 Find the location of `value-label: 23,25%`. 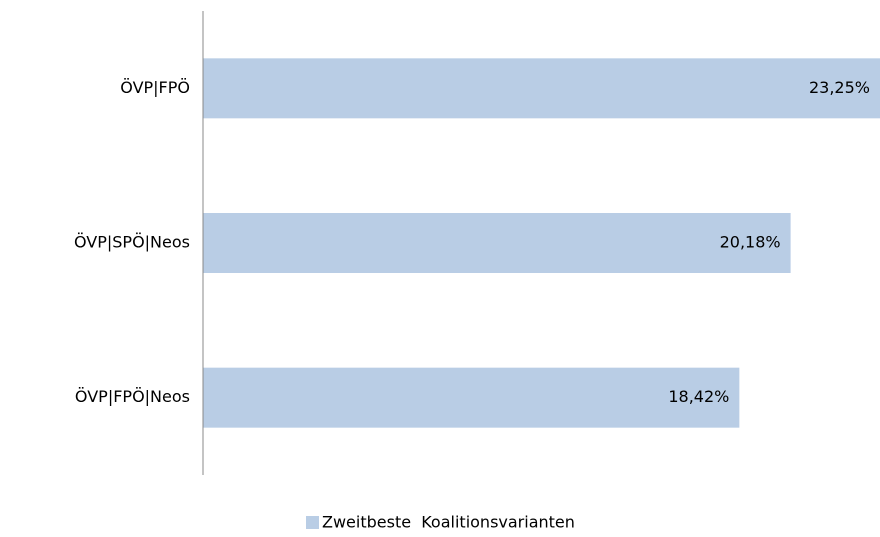

value-label: 23,25% is located at coordinates (839, 87).